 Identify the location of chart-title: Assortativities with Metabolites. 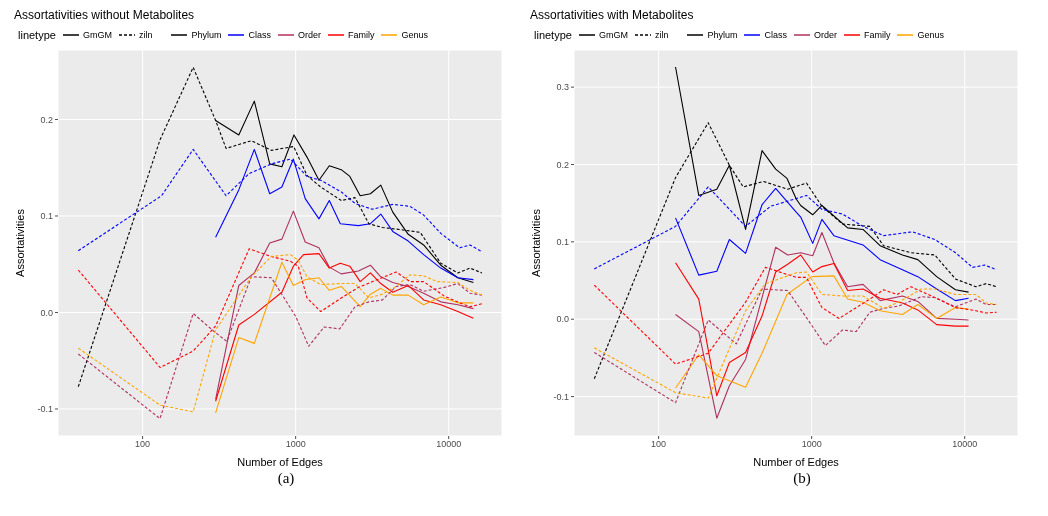
(612, 16).